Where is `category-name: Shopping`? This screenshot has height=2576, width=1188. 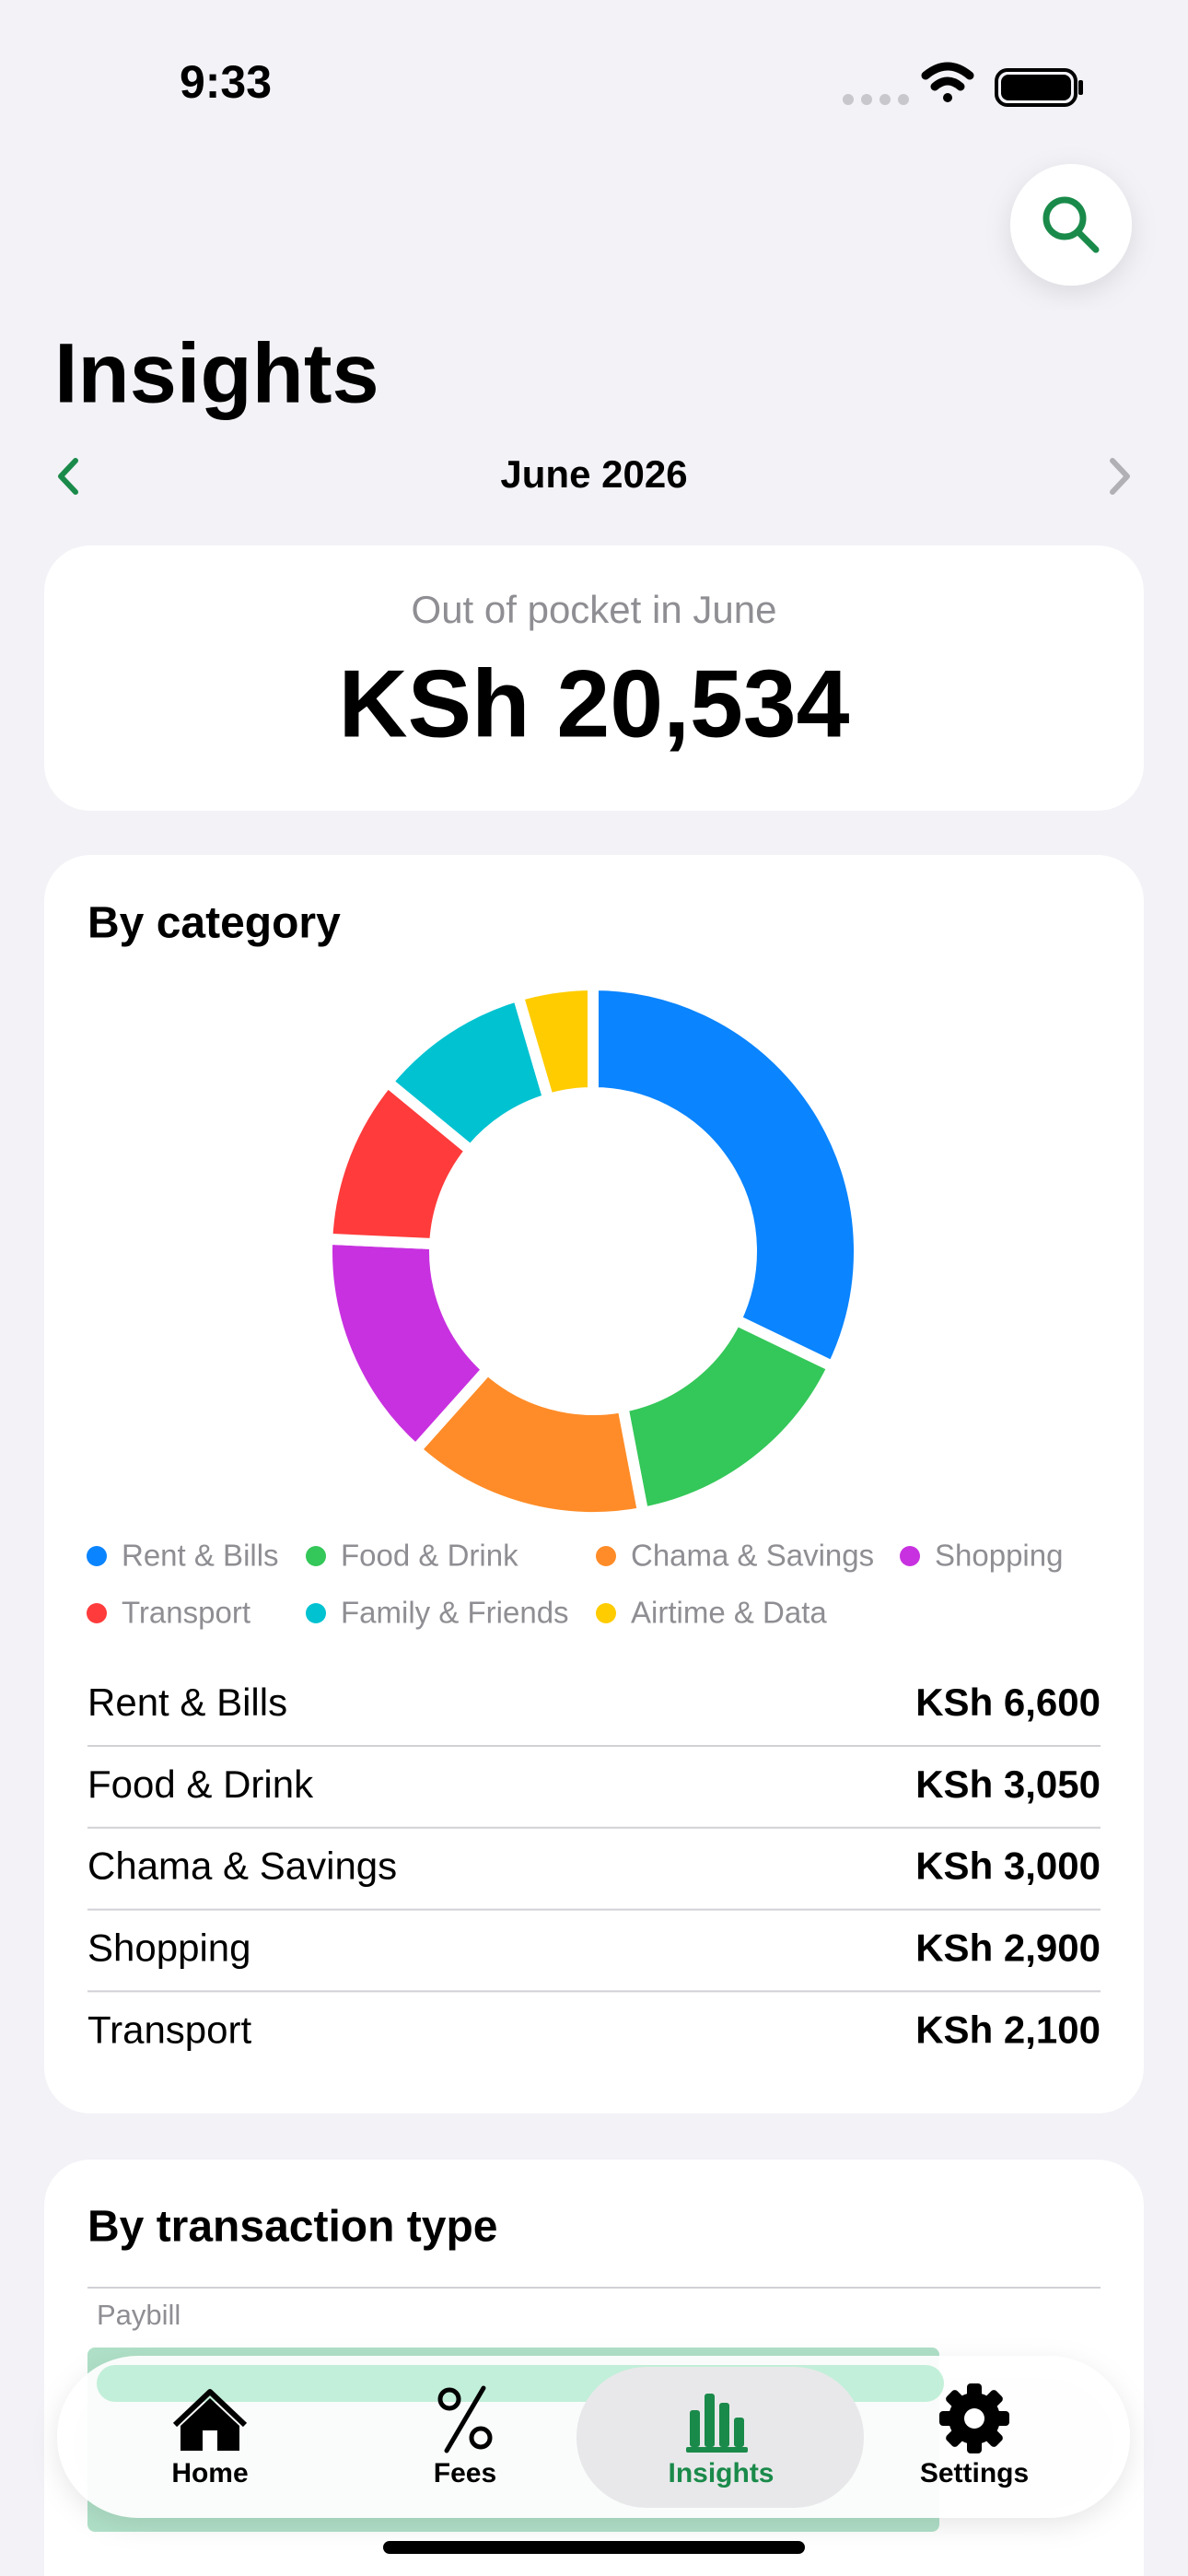
category-name: Shopping is located at coordinates (169, 1948).